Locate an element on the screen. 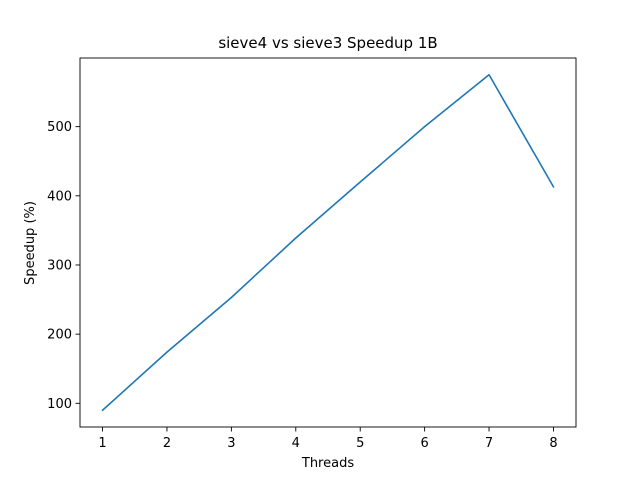 The height and width of the screenshot is (480, 640). x-tick-label: 4 is located at coordinates (296, 443).